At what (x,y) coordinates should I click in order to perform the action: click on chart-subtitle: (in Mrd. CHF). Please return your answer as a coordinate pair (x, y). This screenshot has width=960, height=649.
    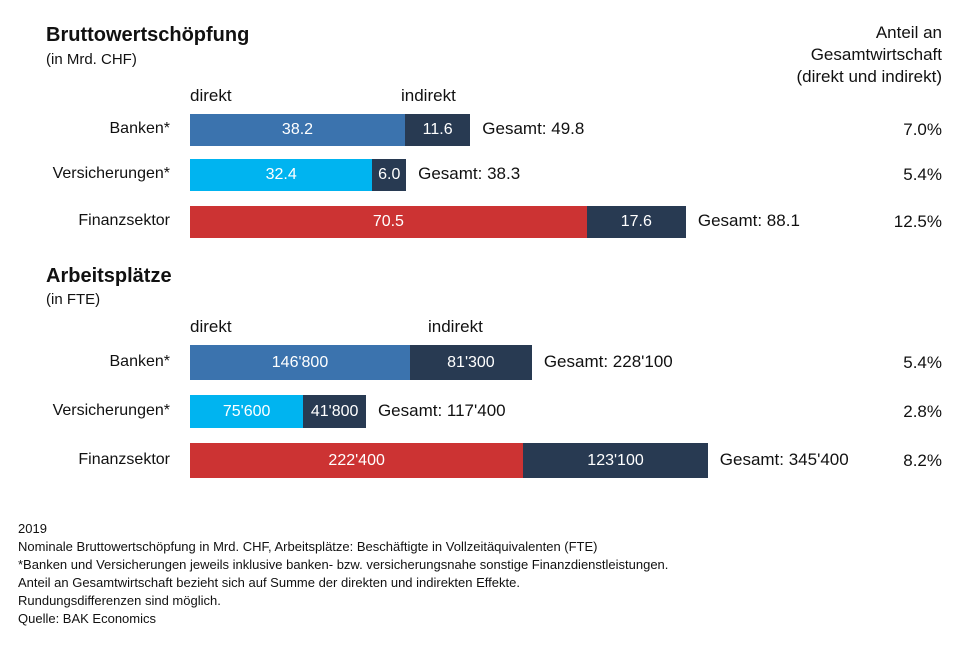
    Looking at the image, I should click on (91, 59).